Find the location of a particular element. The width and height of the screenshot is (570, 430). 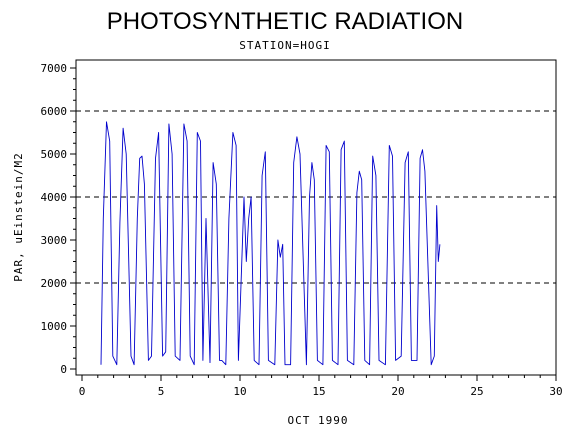

y-tick-label: 0 is located at coordinates (63, 369).